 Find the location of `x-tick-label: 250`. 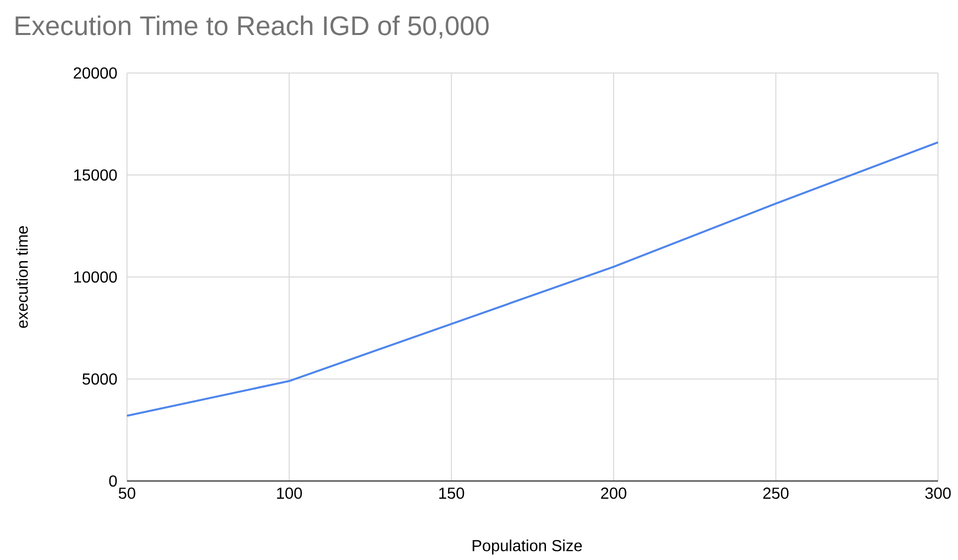

x-tick-label: 250 is located at coordinates (776, 493).